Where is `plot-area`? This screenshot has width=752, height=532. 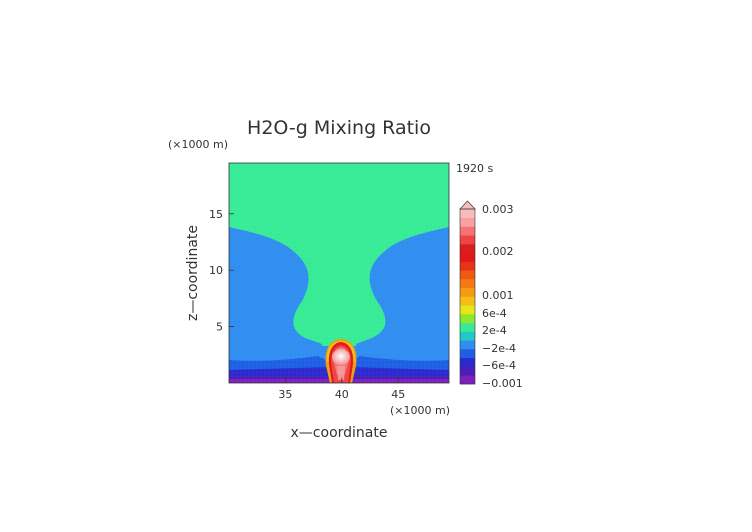 plot-area is located at coordinates (339, 273).